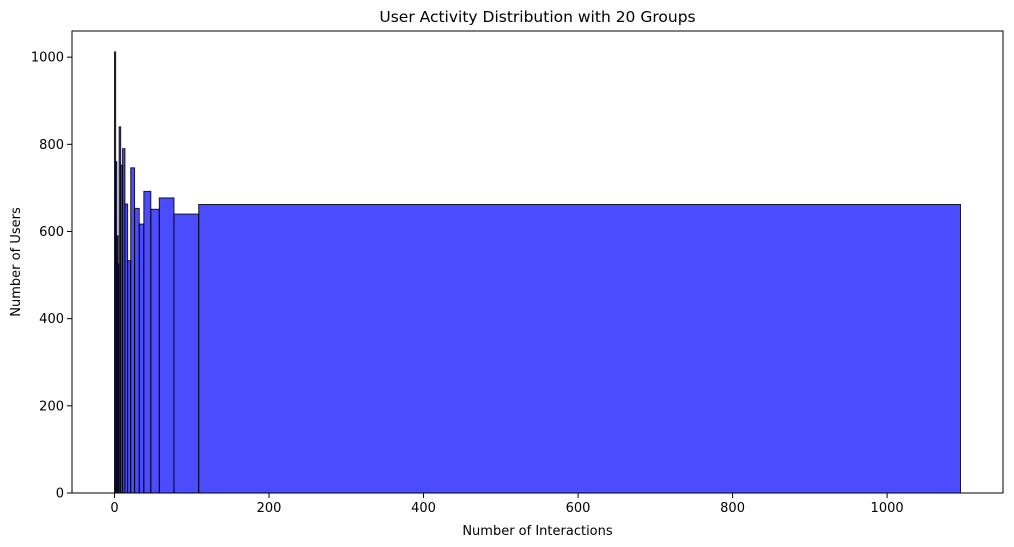  What do you see at coordinates (51, 145) in the screenshot?
I see `y-tick-label: 800` at bounding box center [51, 145].